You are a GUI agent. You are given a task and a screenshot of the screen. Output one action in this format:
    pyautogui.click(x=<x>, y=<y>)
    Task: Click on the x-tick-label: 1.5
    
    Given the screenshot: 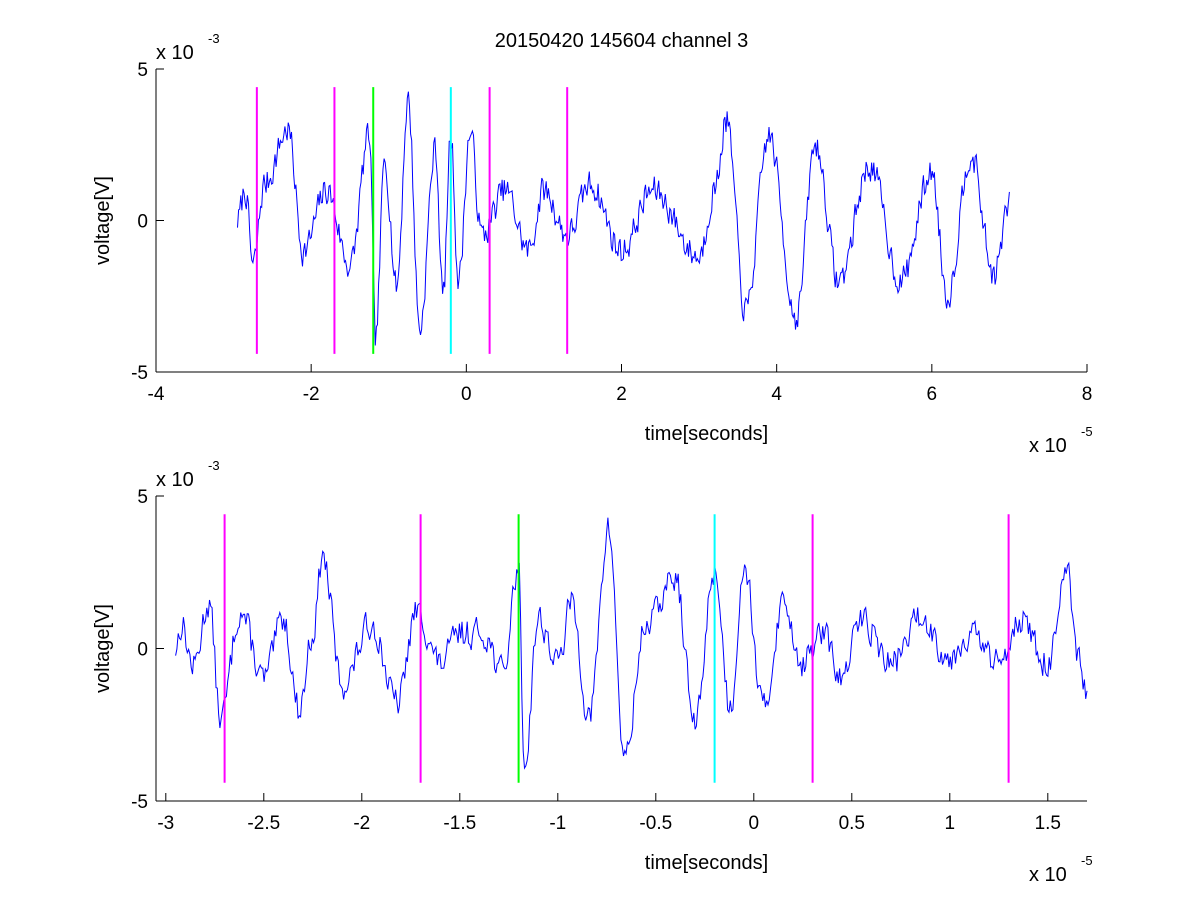 What is the action you would take?
    pyautogui.click(x=1048, y=823)
    